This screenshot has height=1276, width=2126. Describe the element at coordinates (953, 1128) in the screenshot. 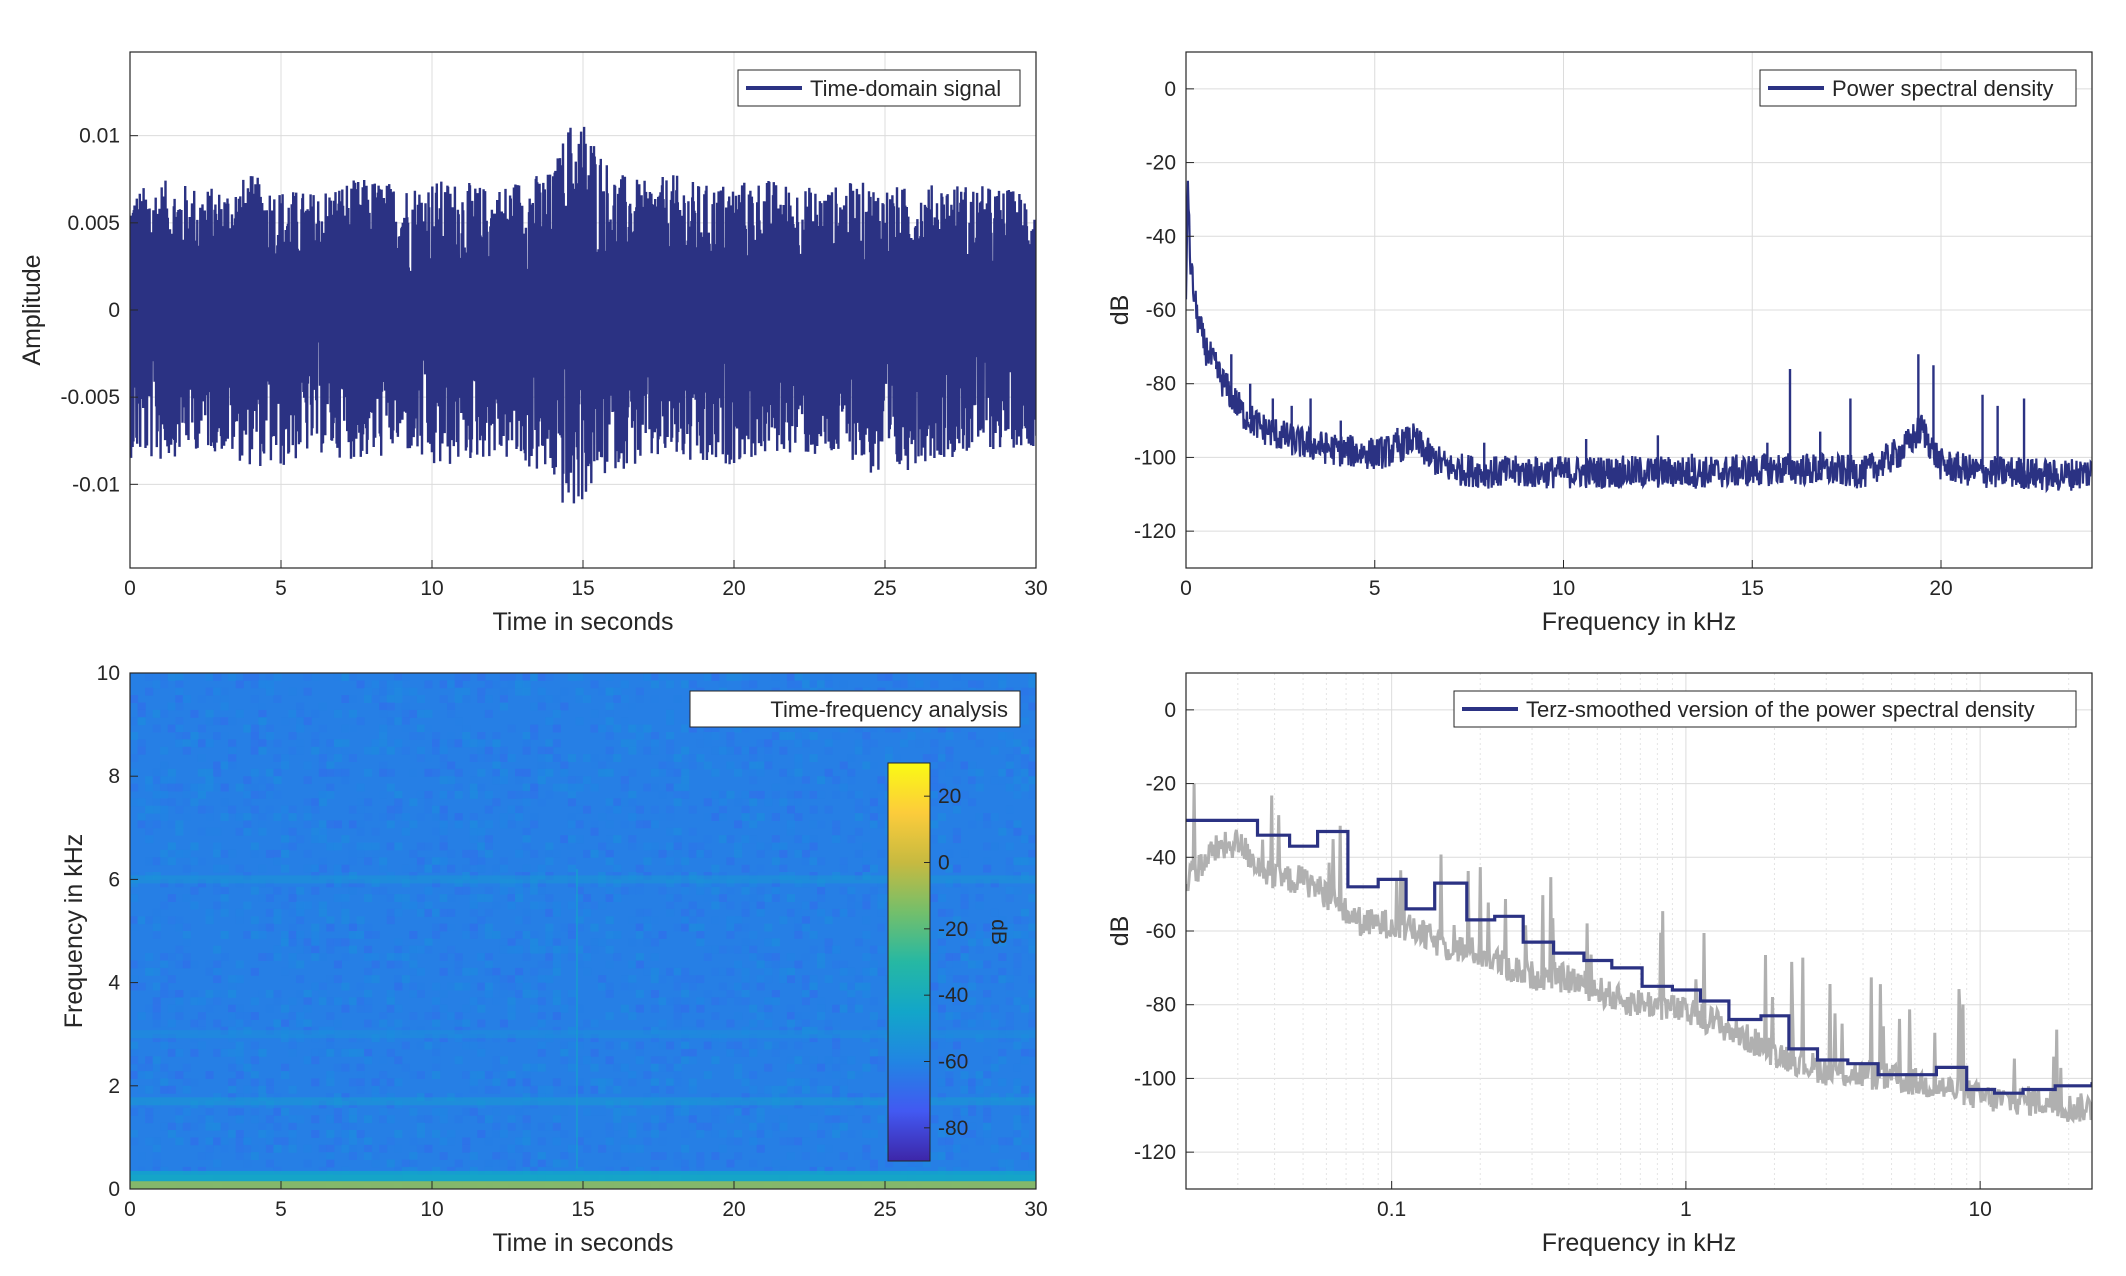

I see `colorbar-tick-label: -80` at that location.